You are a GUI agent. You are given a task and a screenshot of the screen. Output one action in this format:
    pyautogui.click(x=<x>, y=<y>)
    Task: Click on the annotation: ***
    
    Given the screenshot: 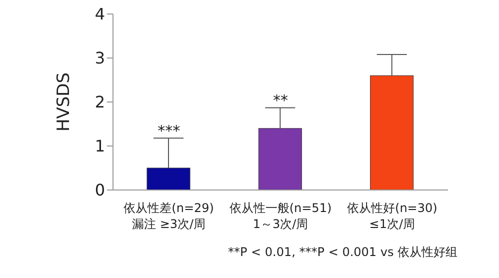 What is the action you would take?
    pyautogui.click(x=169, y=131)
    